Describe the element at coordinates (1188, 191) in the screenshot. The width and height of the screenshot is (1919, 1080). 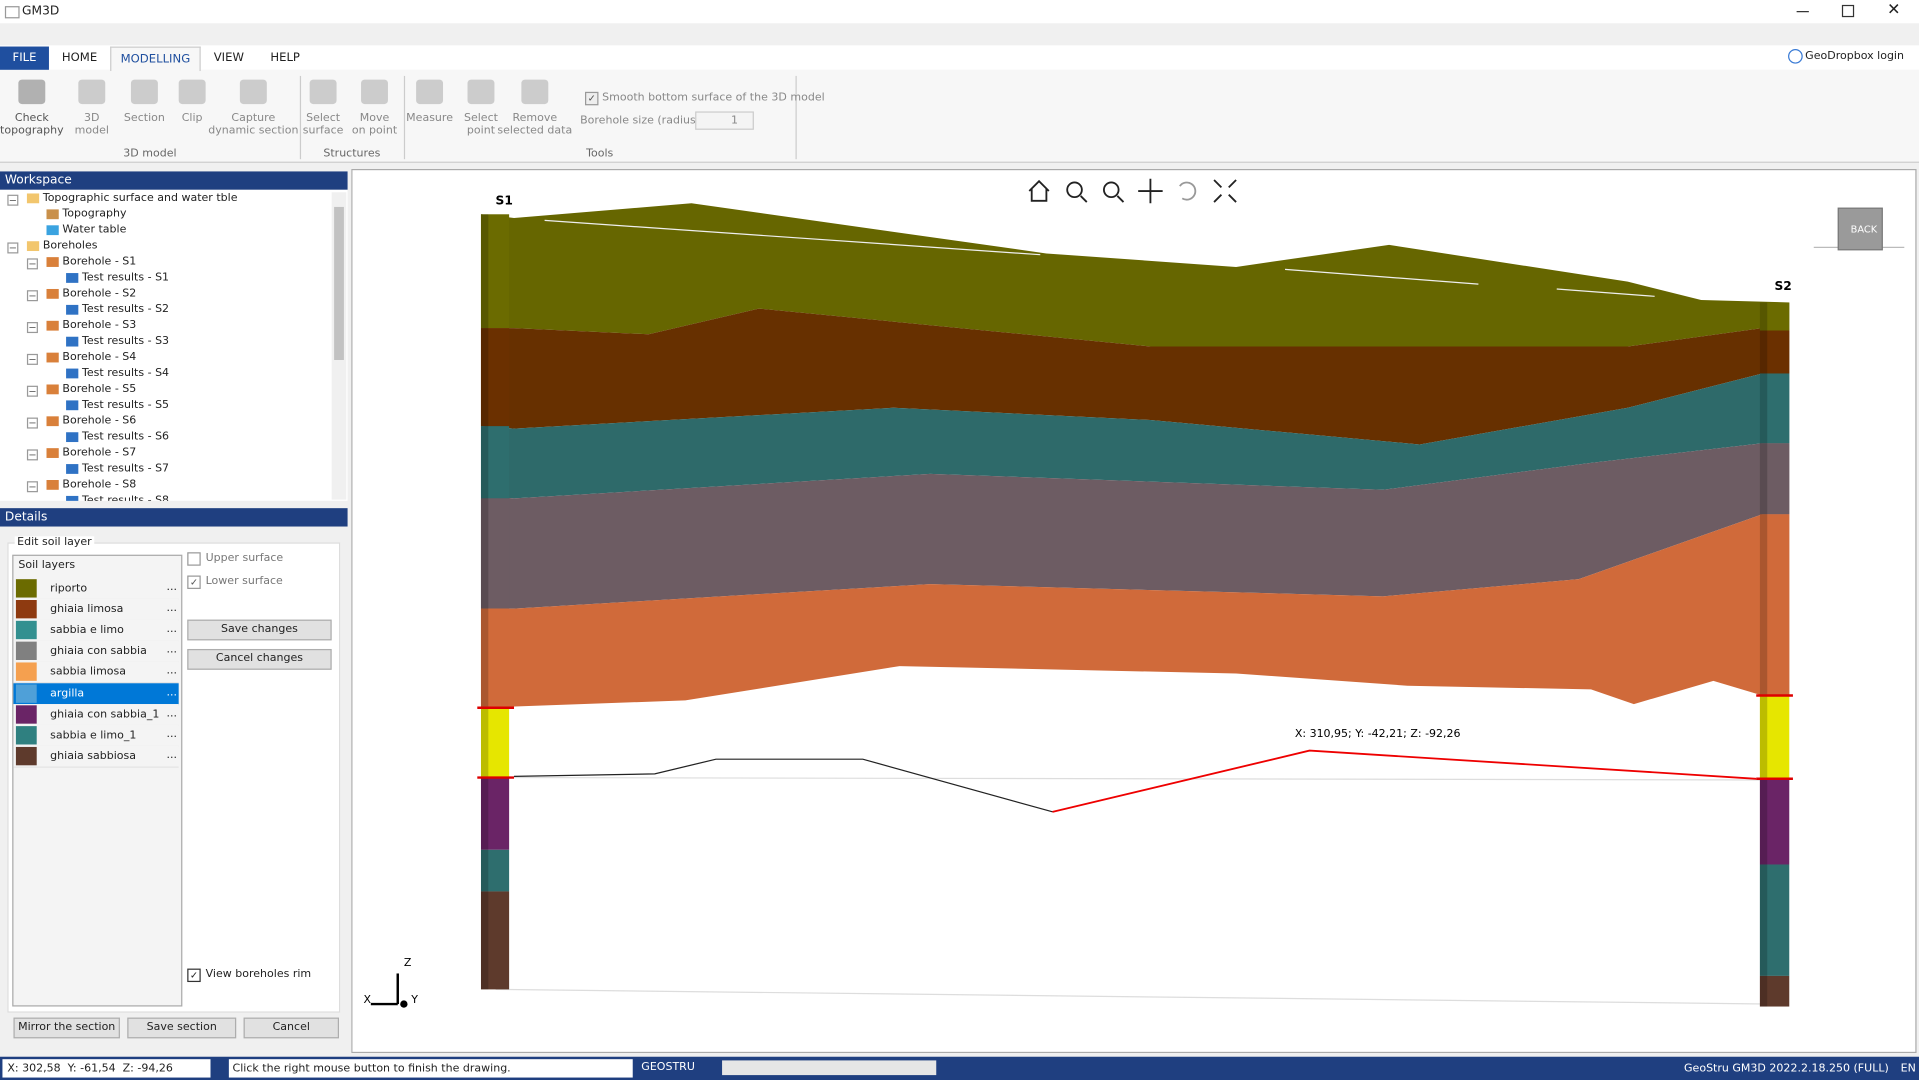
I see `rotate-icon` at that location.